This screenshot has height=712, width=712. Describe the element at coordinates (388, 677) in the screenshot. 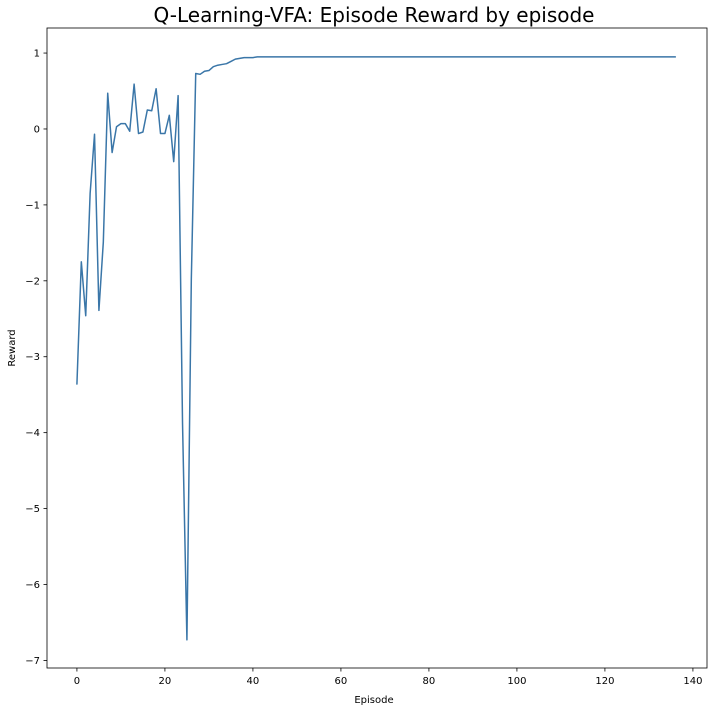

I see `x-axis: 0 20 40 60 80 100 120 140` at that location.